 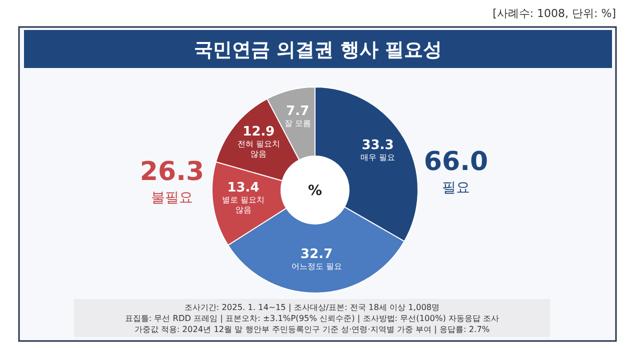 I want to click on note: 조사기간: 2025. 1. 14~15 | 조사대상/표본: 전국 18세 이상 1,008명, so click(x=312, y=307).